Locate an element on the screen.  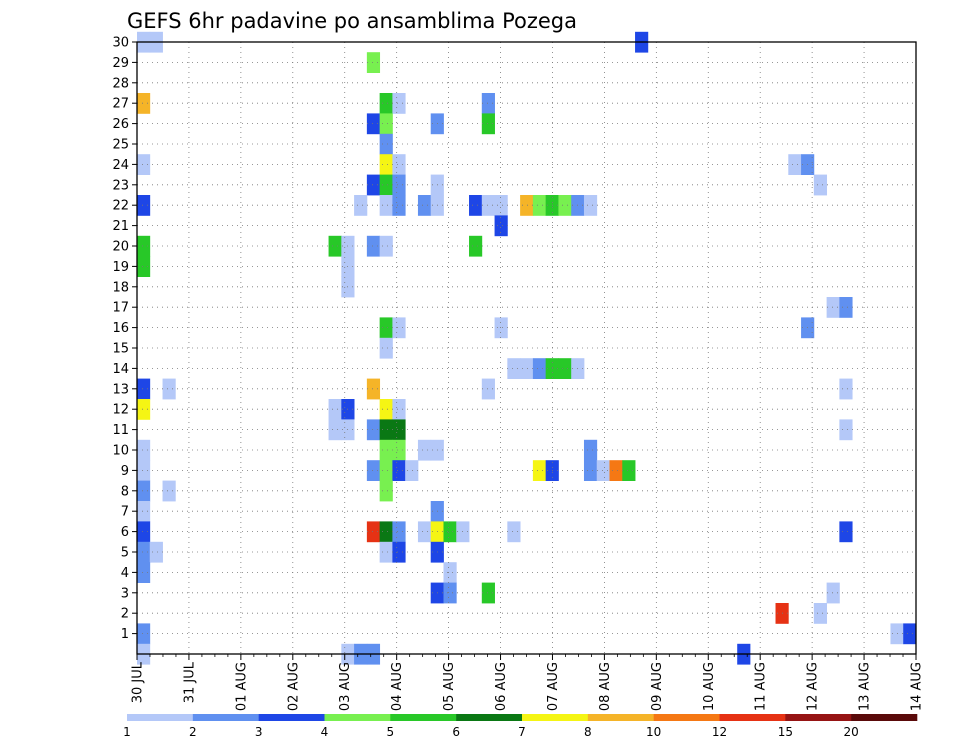
colorbar-label: 2 is located at coordinates (193, 732).